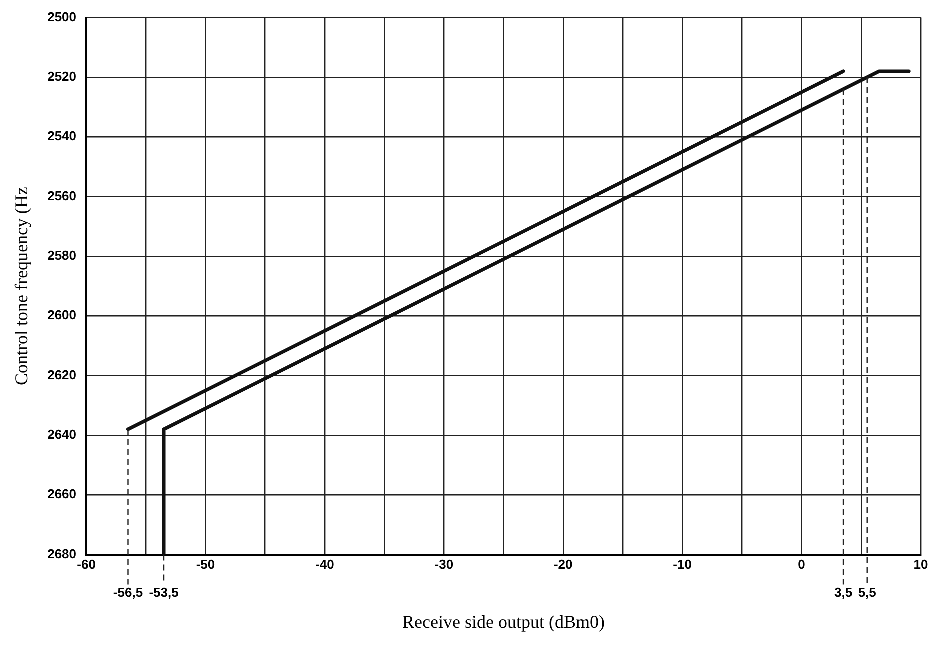 The width and height of the screenshot is (935, 648). I want to click on y-tick-label: 2640, so click(62, 434).